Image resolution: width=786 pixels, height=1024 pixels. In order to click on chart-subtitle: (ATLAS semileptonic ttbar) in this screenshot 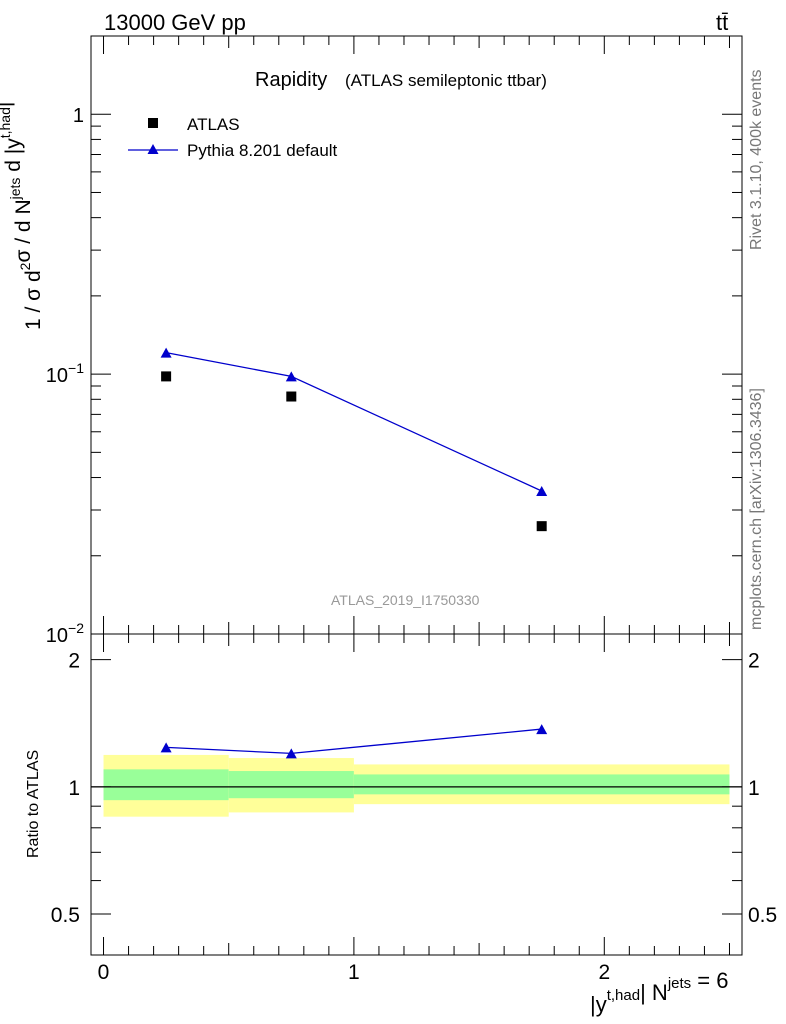, I will do `click(446, 80)`.